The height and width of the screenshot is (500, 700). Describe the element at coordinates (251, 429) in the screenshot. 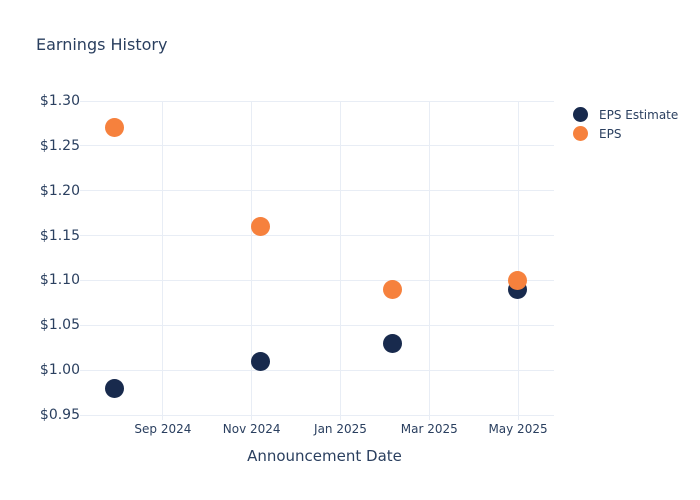

I see `x-tick-label: Nov 2024` at that location.